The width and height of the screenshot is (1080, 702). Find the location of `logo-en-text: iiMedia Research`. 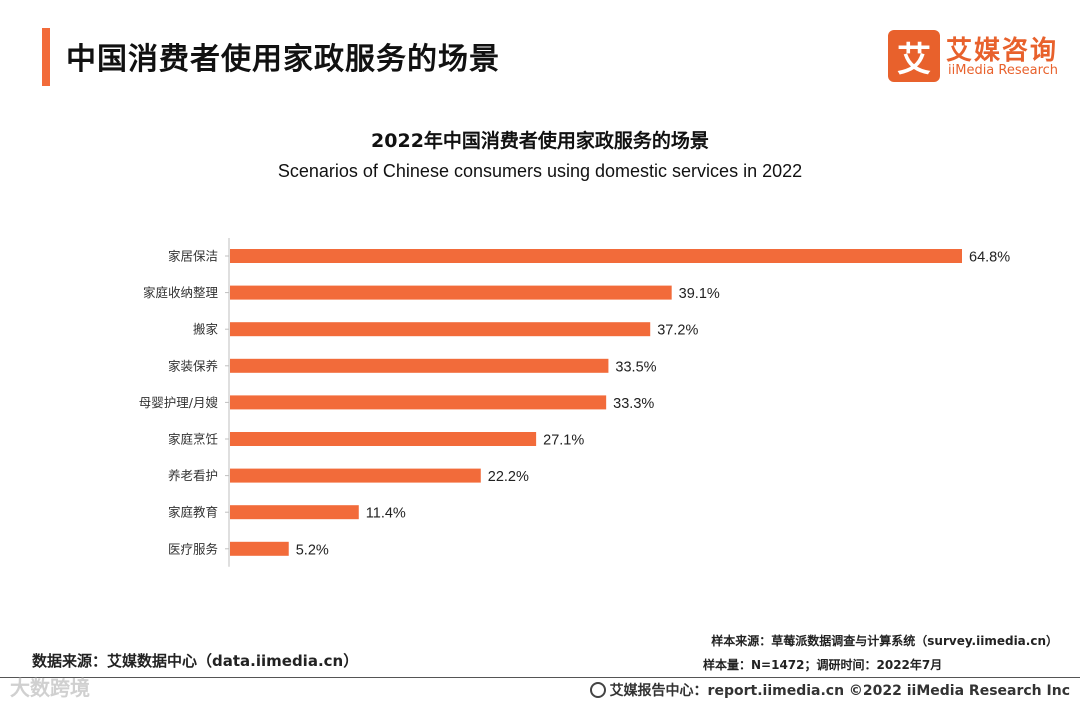

logo-en-text: iiMedia Research is located at coordinates (1003, 70).